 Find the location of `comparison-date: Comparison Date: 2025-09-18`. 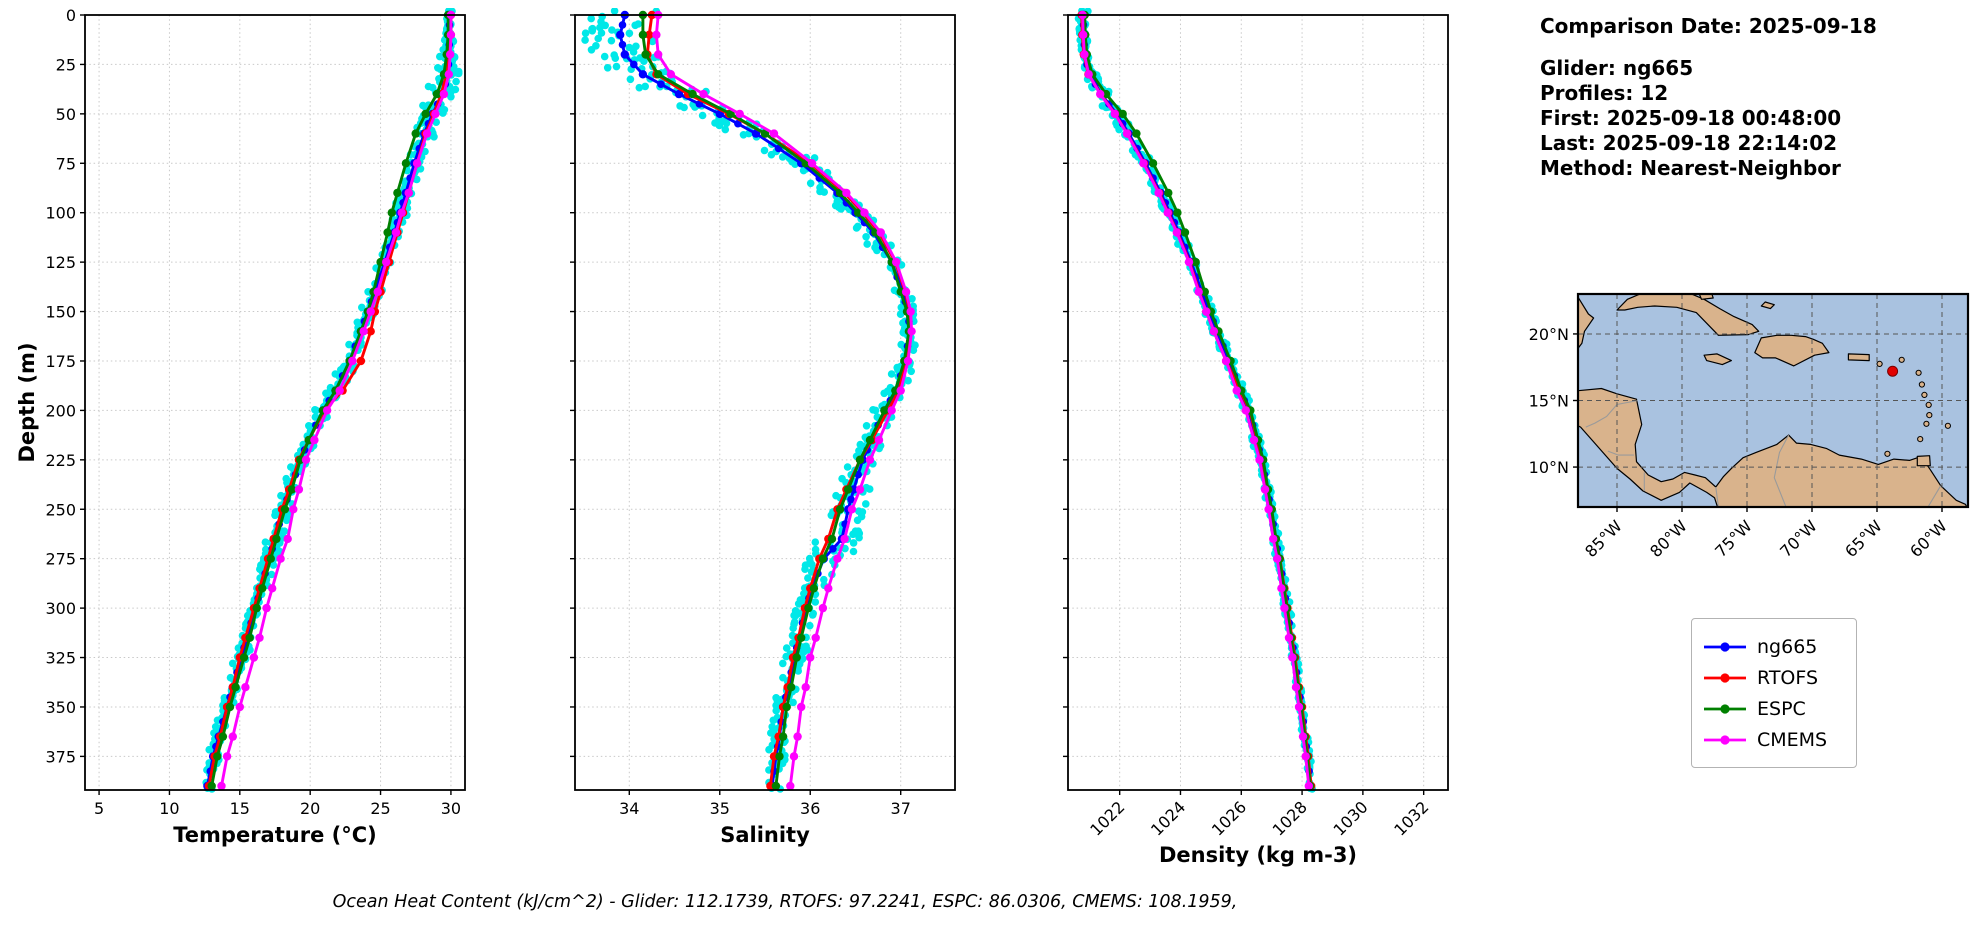

comparison-date: Comparison Date: 2025-09-18 is located at coordinates (1708, 26).